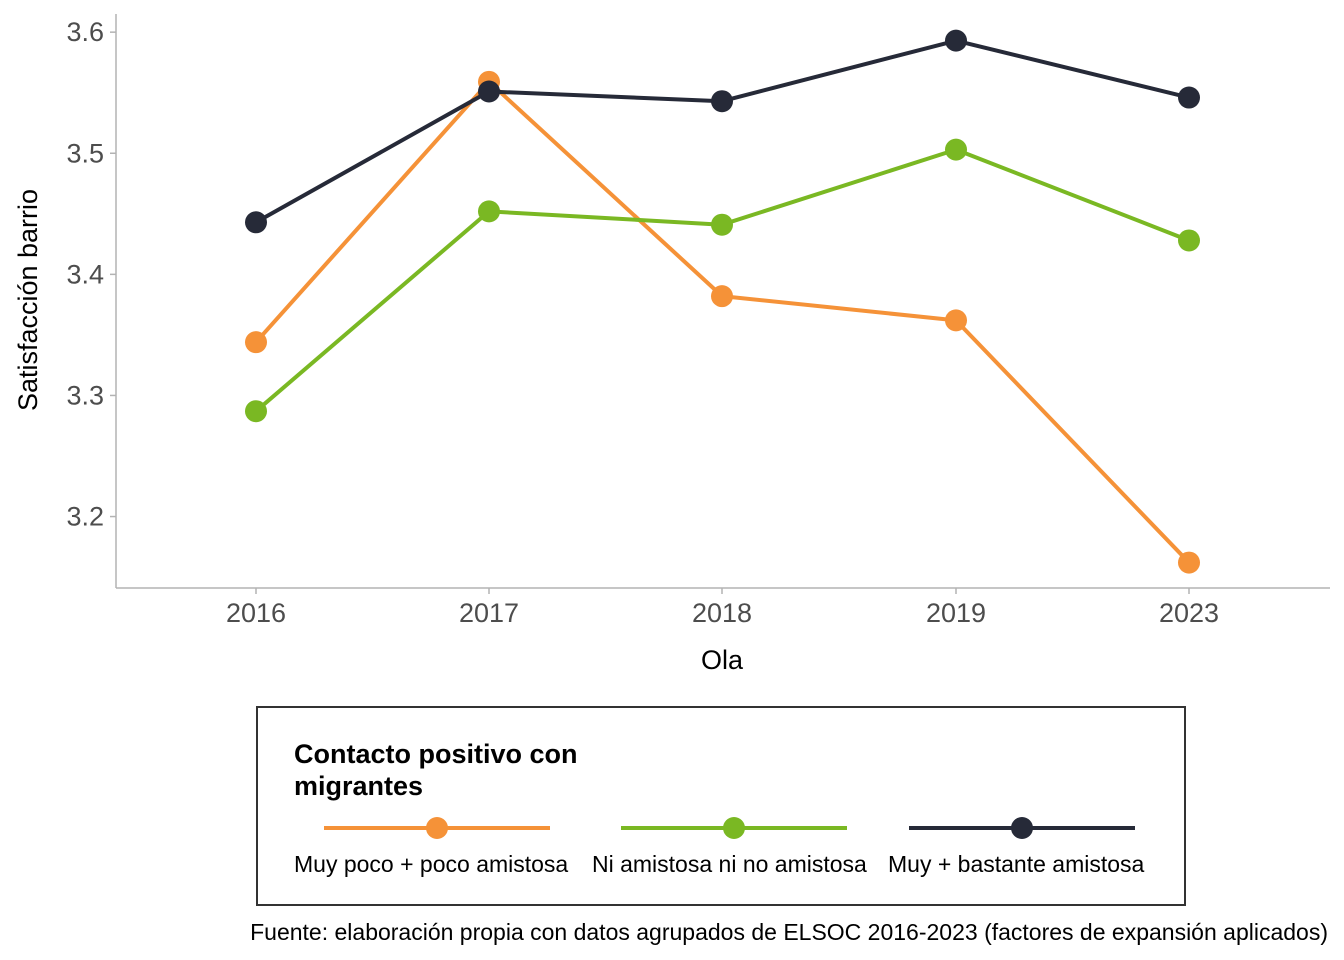 This screenshot has width=1344, height=960. I want to click on x-tick-label: 2017, so click(489, 613).